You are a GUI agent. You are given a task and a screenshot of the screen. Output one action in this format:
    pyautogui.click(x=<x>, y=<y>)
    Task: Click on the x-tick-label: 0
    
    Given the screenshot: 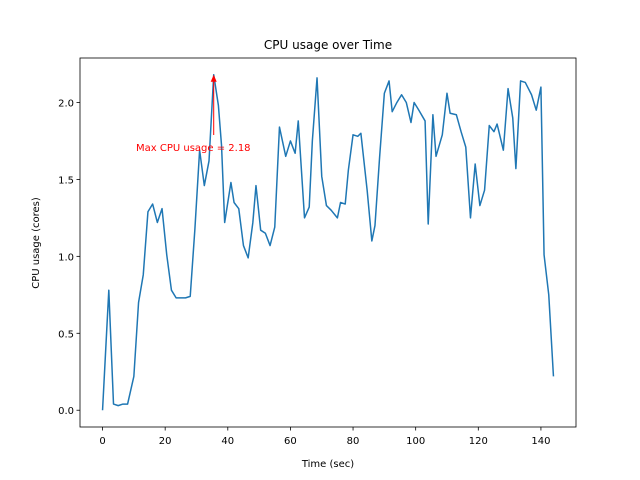 What is the action you would take?
    pyautogui.click(x=102, y=441)
    